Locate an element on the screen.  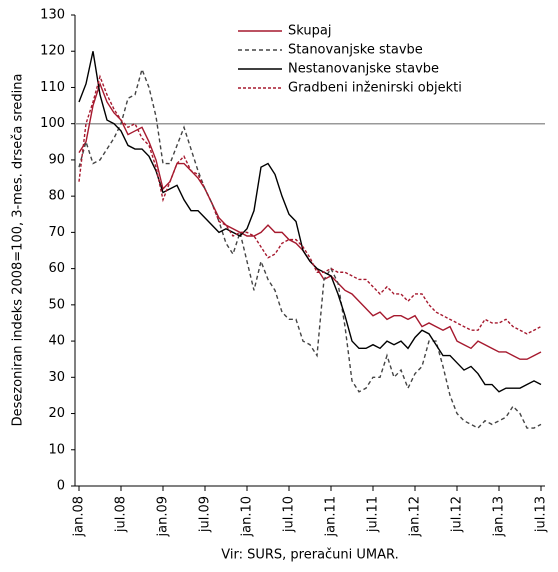
y-tick-label: 30 is located at coordinates (56, 377).